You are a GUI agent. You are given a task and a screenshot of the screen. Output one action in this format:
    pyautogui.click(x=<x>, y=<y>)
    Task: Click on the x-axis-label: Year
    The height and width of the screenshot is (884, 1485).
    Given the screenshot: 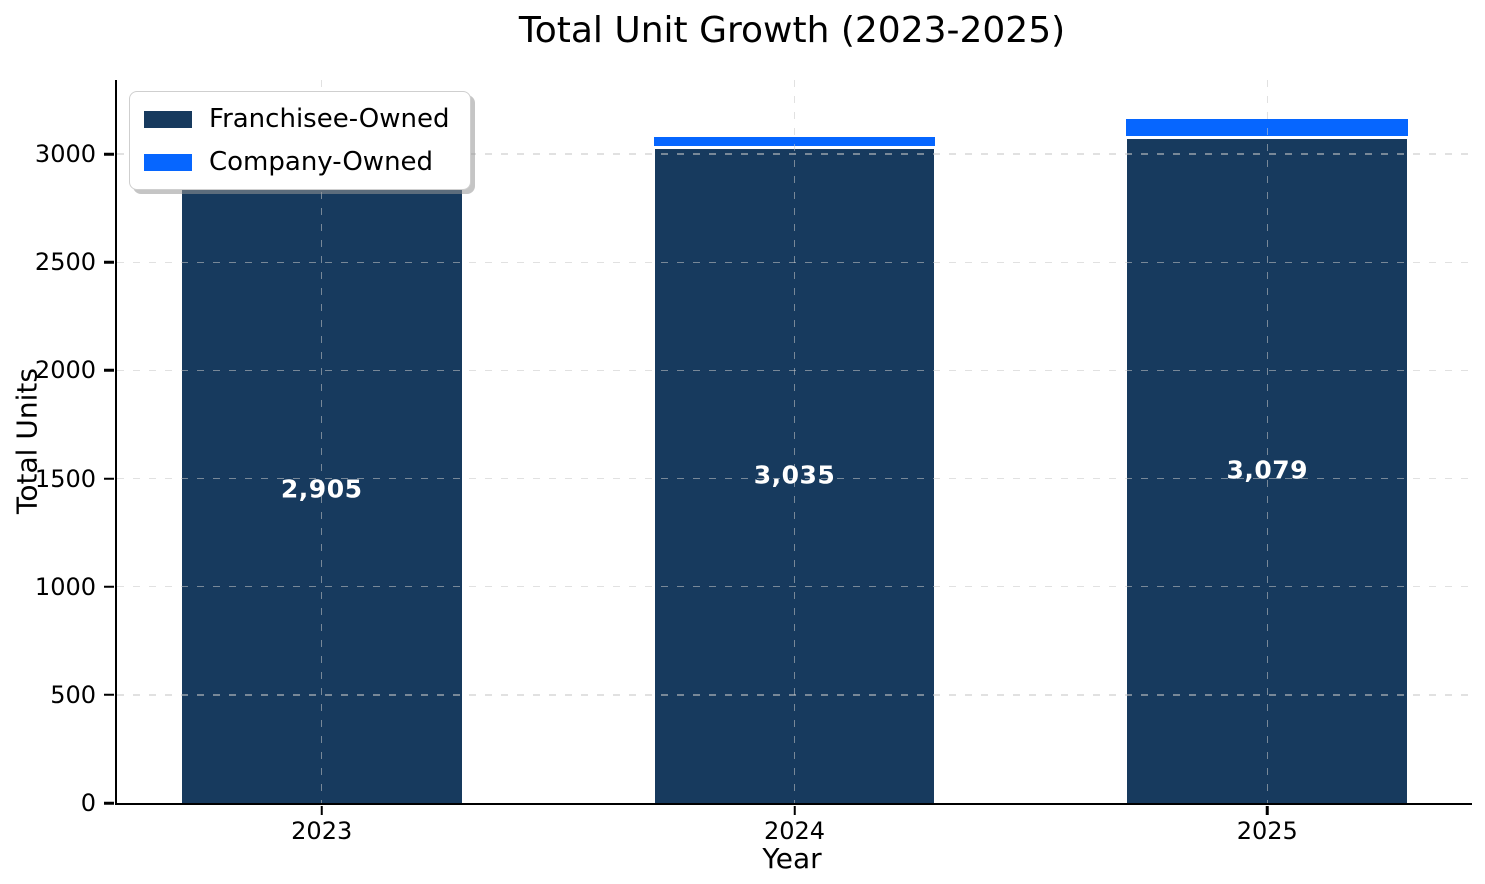 What is the action you would take?
    pyautogui.click(x=792, y=858)
    